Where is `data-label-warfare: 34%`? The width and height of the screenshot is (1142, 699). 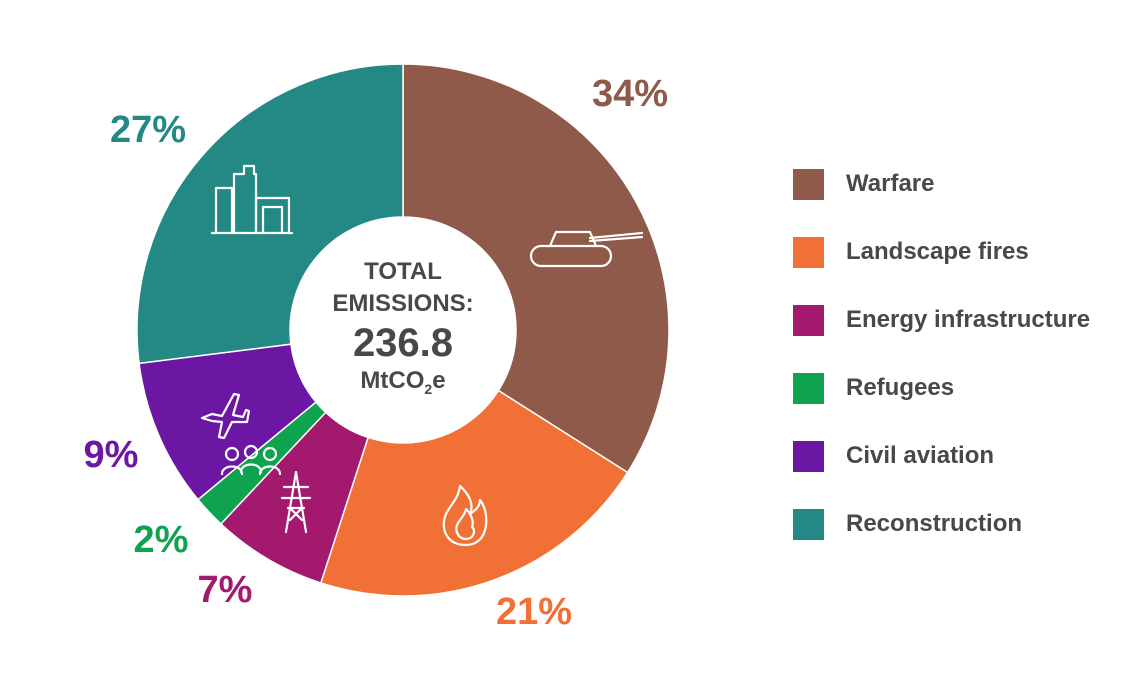 data-label-warfare: 34% is located at coordinates (630, 94).